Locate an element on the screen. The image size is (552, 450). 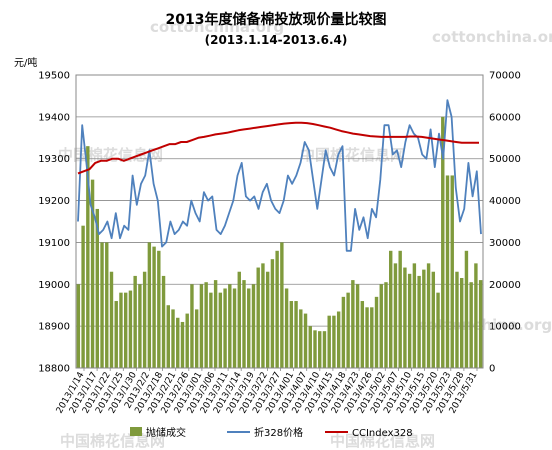
left-tick-label: 18900 is located at coordinates (54, 327).